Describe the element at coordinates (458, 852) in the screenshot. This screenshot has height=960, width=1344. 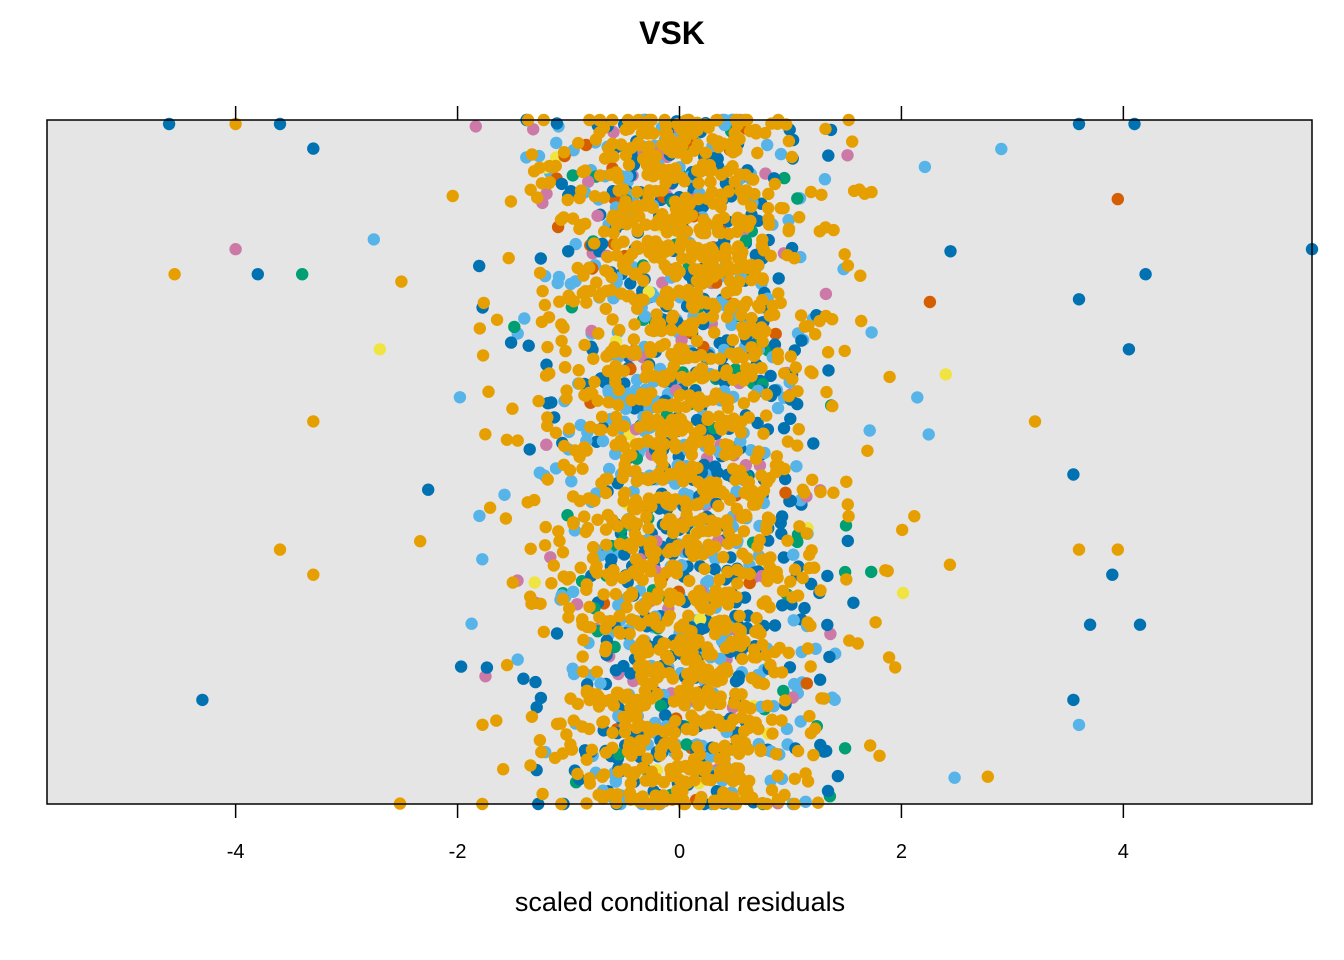
I see `x-tick-label: -2` at that location.